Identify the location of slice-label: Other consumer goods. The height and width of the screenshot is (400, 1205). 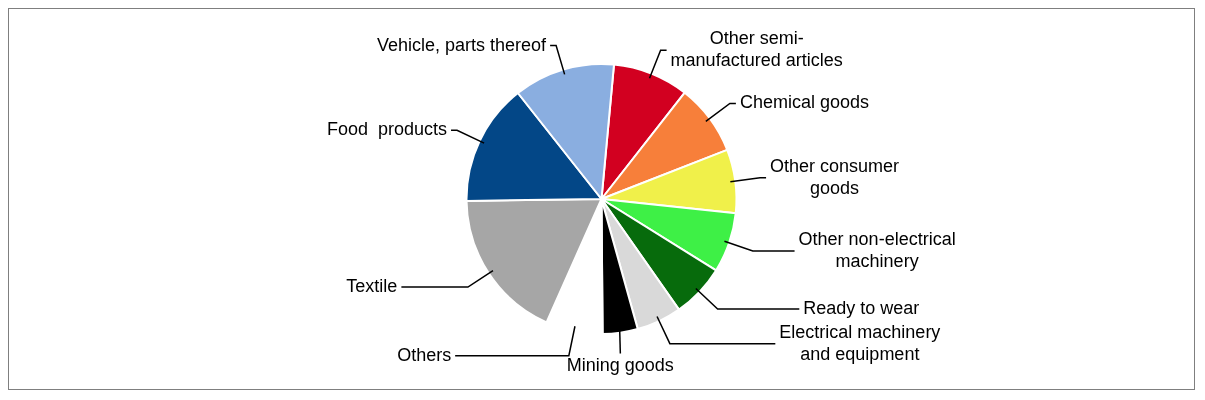
(835, 176).